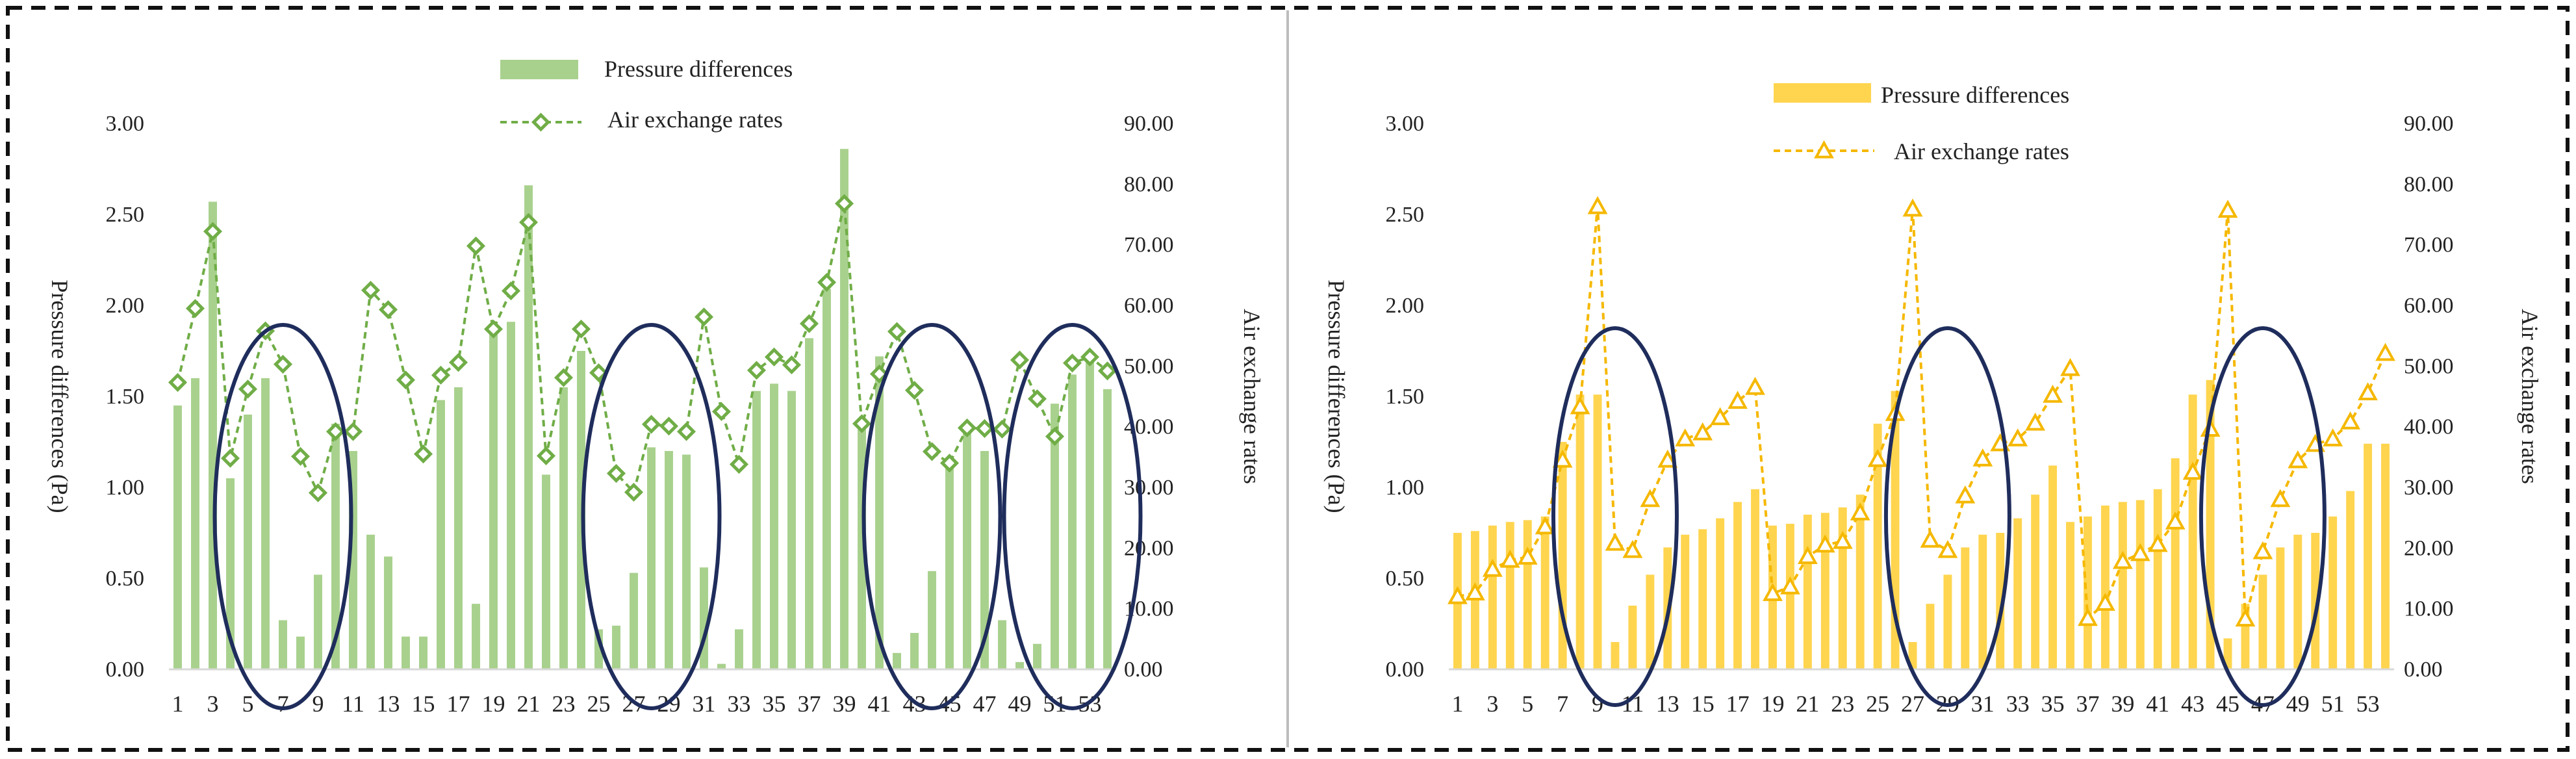 The image size is (2576, 759). What do you see at coordinates (1597, 704) in the screenshot?
I see `x-tick-label: 9` at bounding box center [1597, 704].